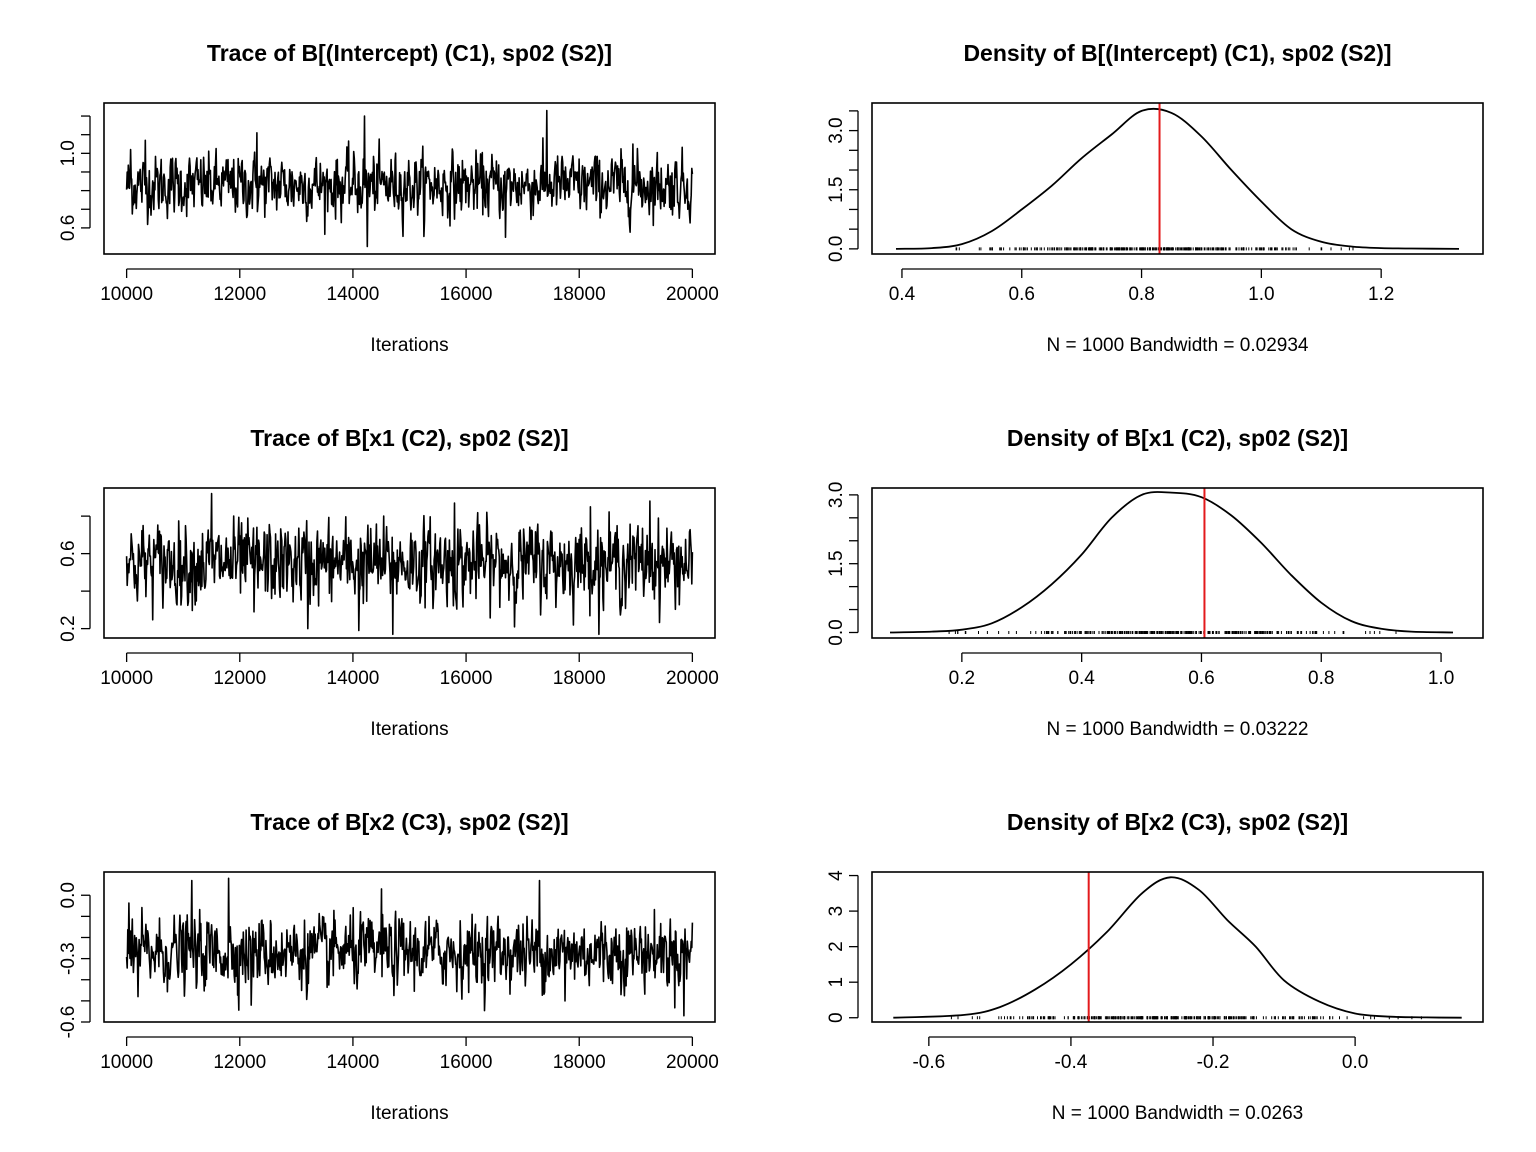 The height and width of the screenshot is (1152, 1536). Describe the element at coordinates (68, 153) in the screenshot. I see `y-tick-label: 1.0` at that location.